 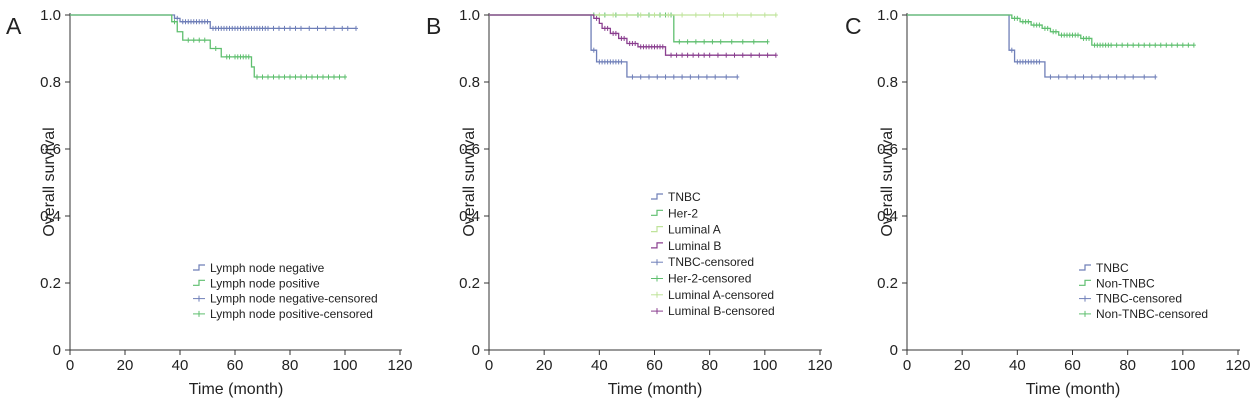 What do you see at coordinates (709, 279) in the screenshot?
I see `legend-label: Her-2-censored` at bounding box center [709, 279].